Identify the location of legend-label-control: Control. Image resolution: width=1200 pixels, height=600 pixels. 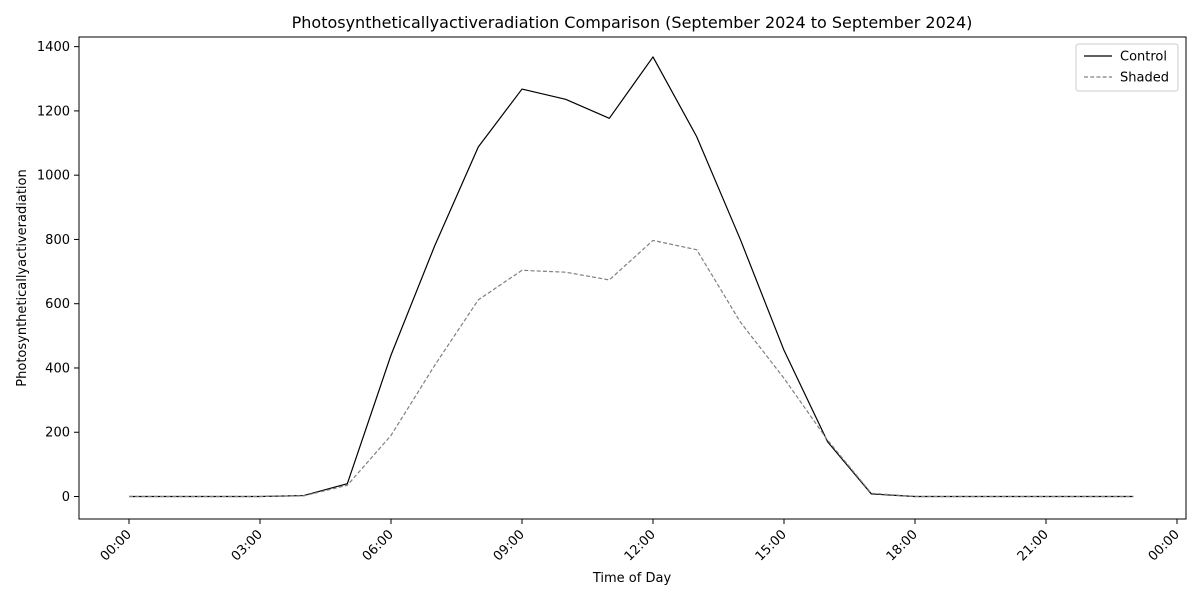
(1143, 57).